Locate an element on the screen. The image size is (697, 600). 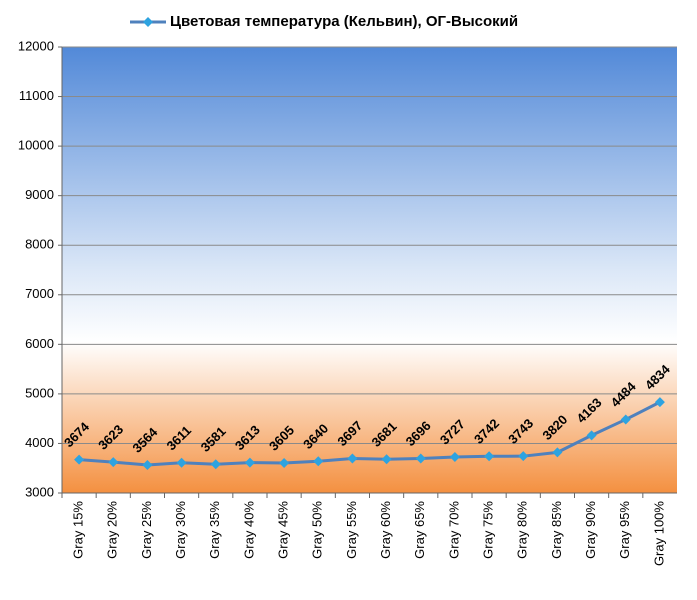
series-line is located at coordinates (369, 433).